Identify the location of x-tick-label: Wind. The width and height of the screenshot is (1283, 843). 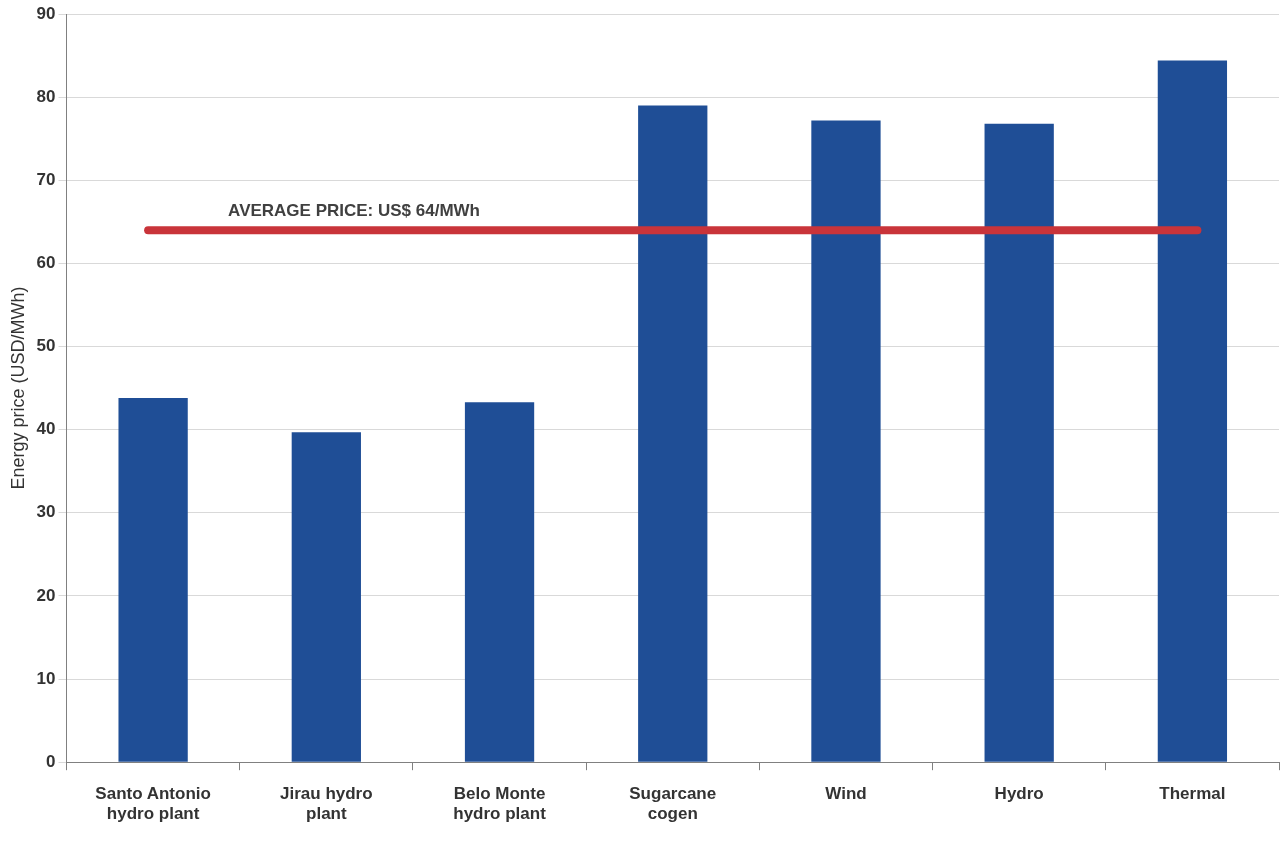
(846, 794).